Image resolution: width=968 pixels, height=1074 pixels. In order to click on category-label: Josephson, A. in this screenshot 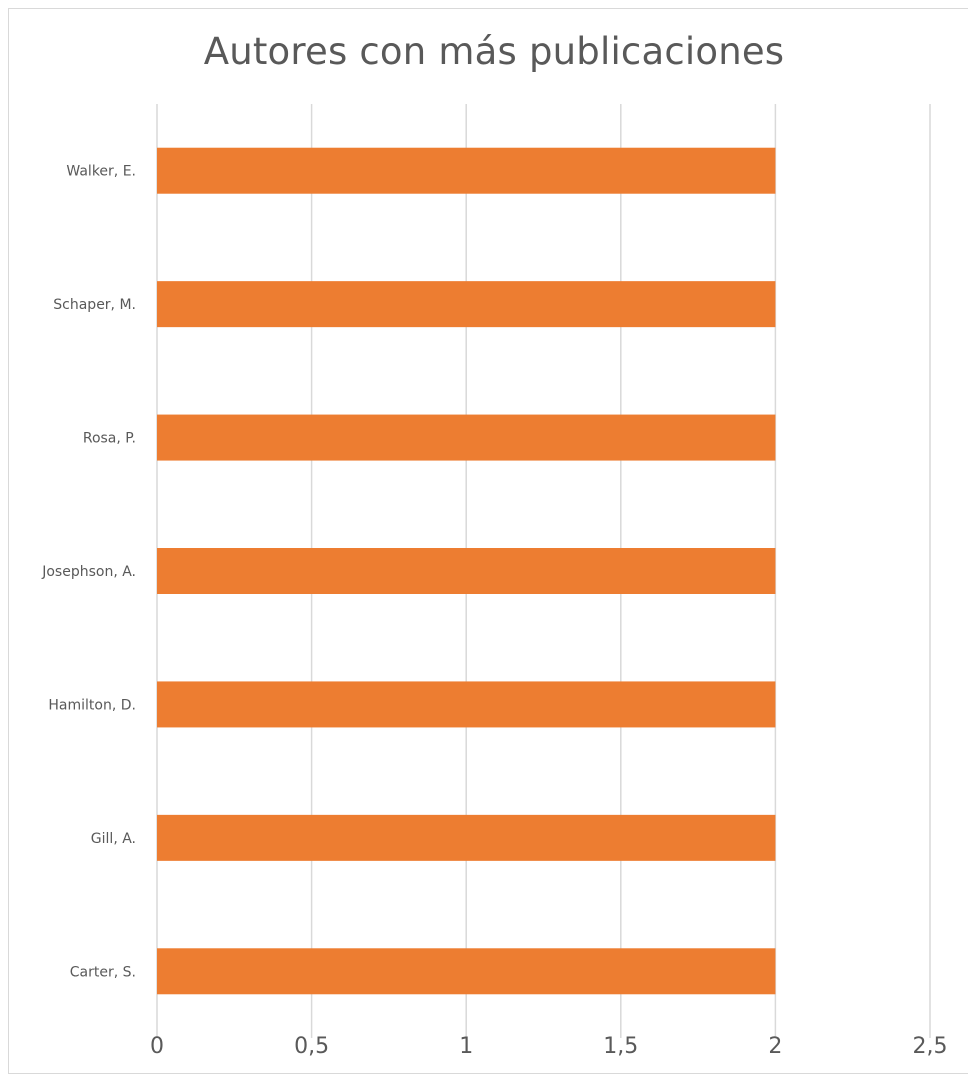, I will do `click(88, 572)`.